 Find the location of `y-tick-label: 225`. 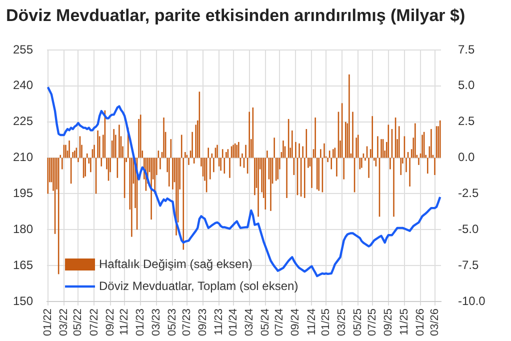

y-tick-label: 225 is located at coordinates (23, 121).